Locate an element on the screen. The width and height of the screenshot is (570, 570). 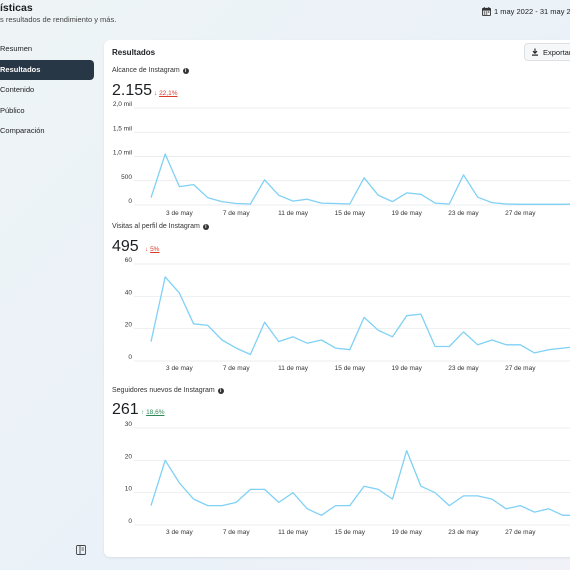
export-button: Exportar is located at coordinates (547, 52).